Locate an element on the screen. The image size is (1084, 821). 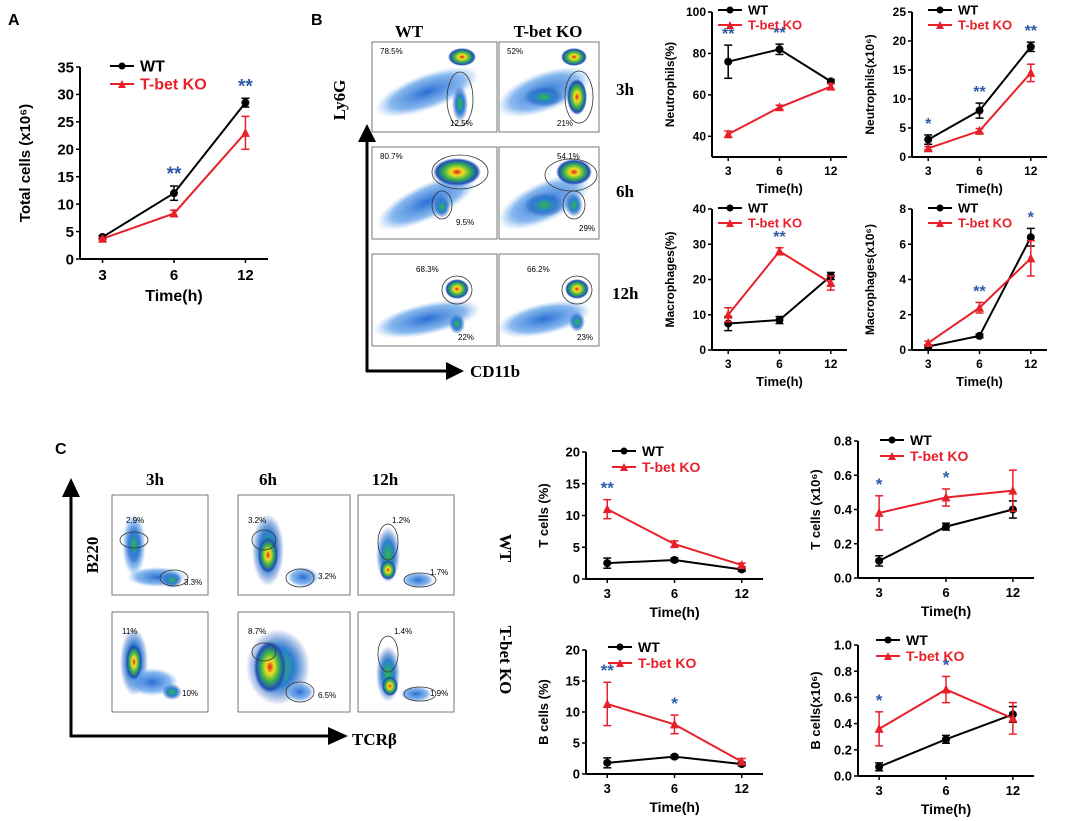
flow-c-x-arrowhead is located at coordinates (338, 736).